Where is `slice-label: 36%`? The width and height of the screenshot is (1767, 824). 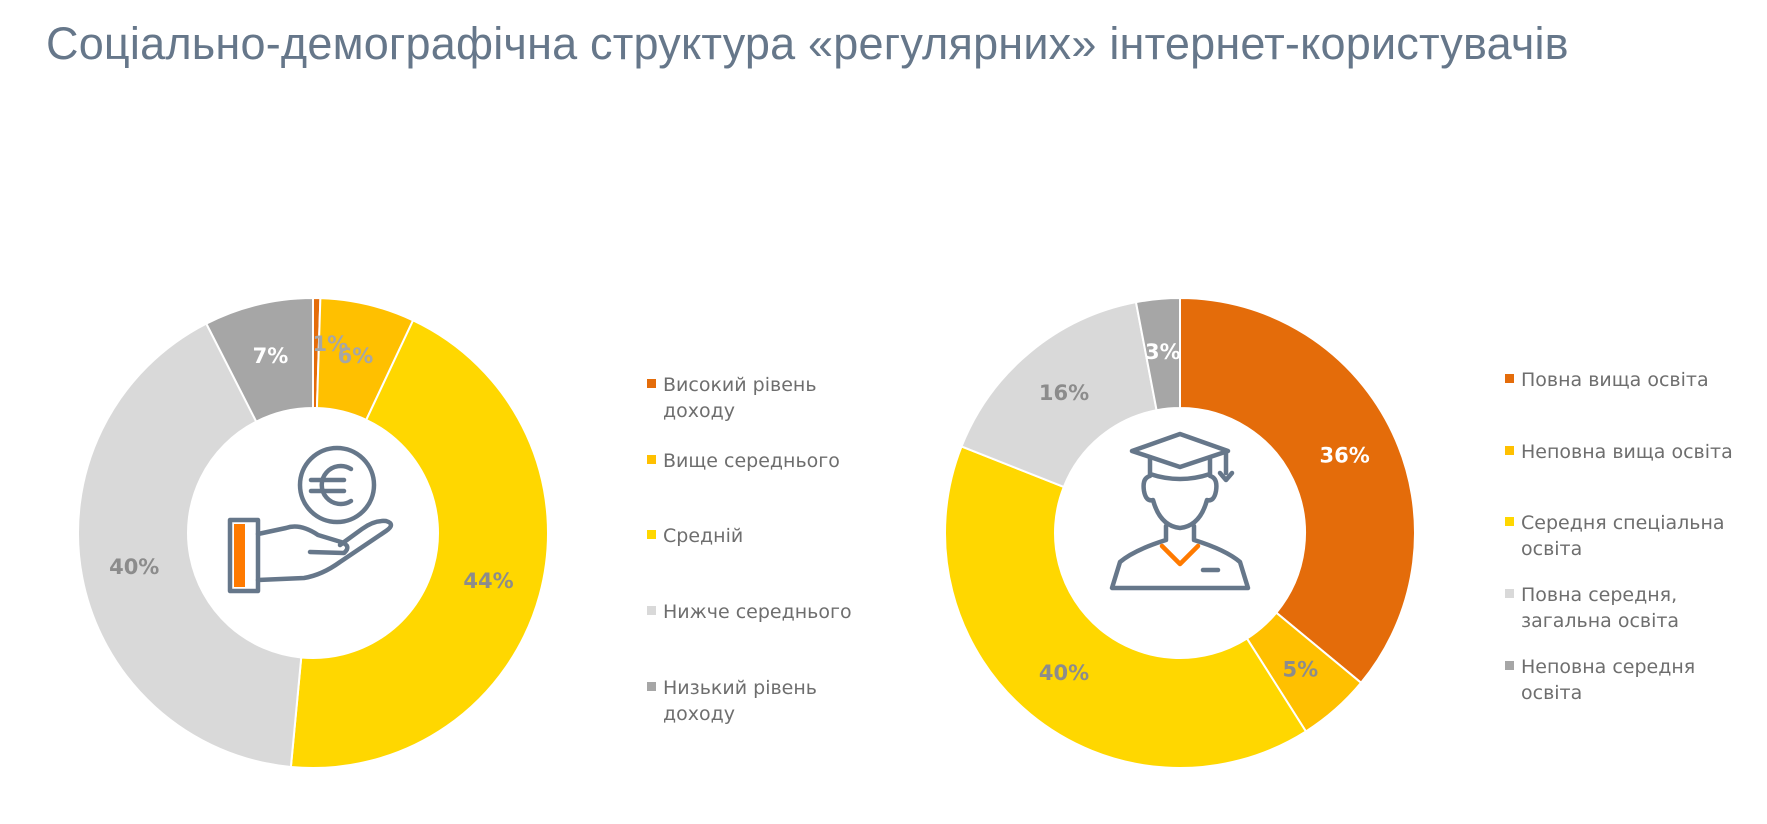 slice-label: 36% is located at coordinates (1345, 456).